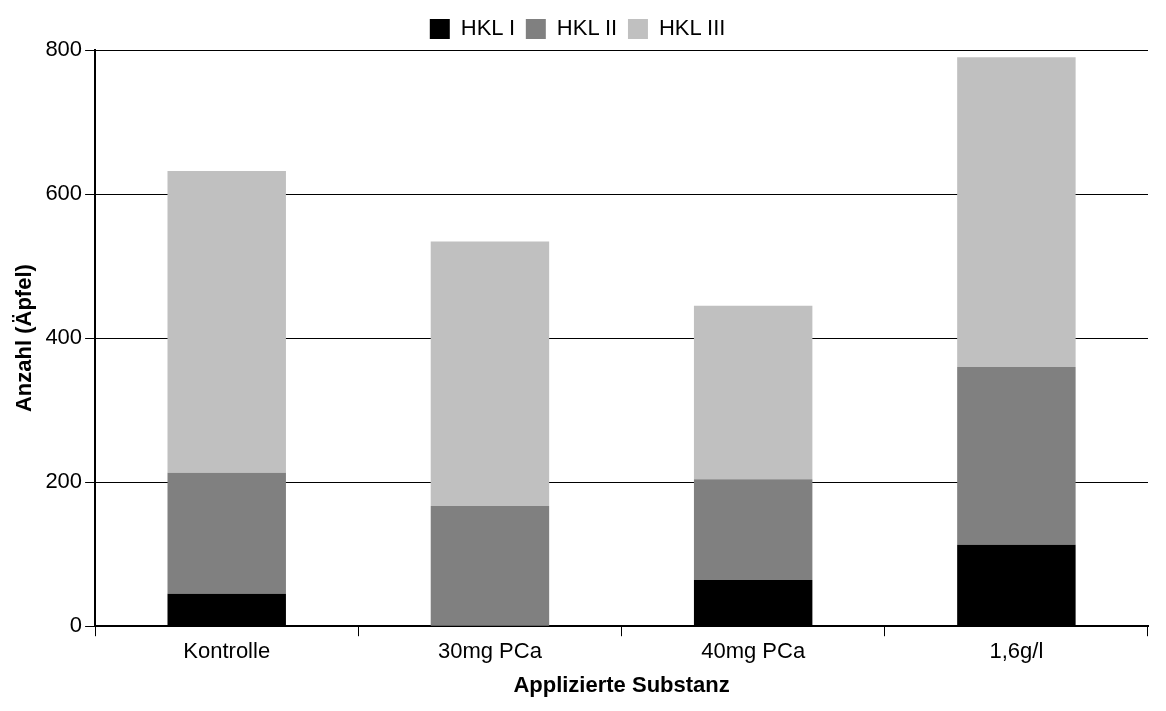 This screenshot has width=1166, height=711. What do you see at coordinates (692, 28) in the screenshot?
I see `legend-label: HKL III` at bounding box center [692, 28].